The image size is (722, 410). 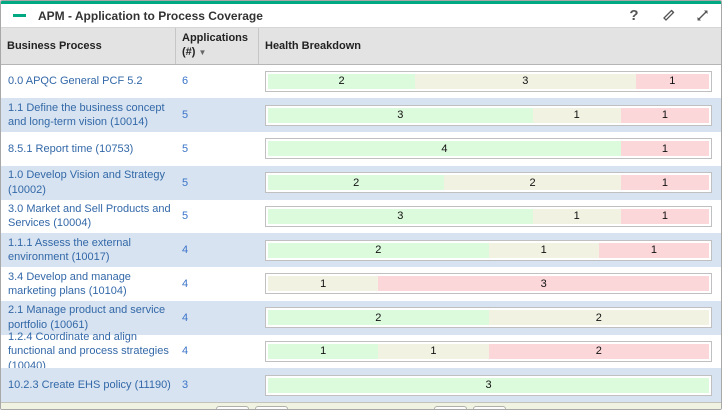 I want to click on sort-desc-icon: ▼, so click(x=202, y=52).